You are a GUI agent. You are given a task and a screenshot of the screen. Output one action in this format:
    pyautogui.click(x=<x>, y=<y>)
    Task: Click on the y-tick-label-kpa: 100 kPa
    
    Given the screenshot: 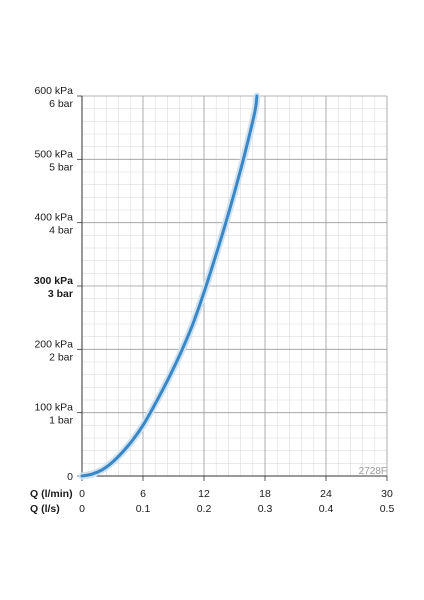 What is the action you would take?
    pyautogui.click(x=53, y=408)
    